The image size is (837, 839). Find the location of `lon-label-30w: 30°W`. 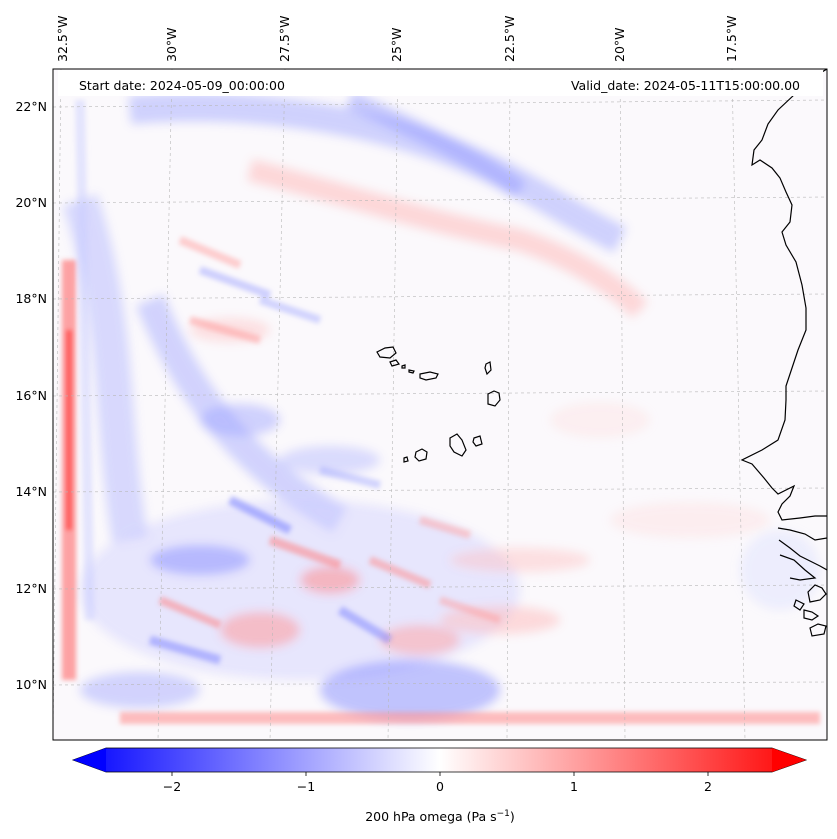

lon-label-30w: 30°W is located at coordinates (171, 44).